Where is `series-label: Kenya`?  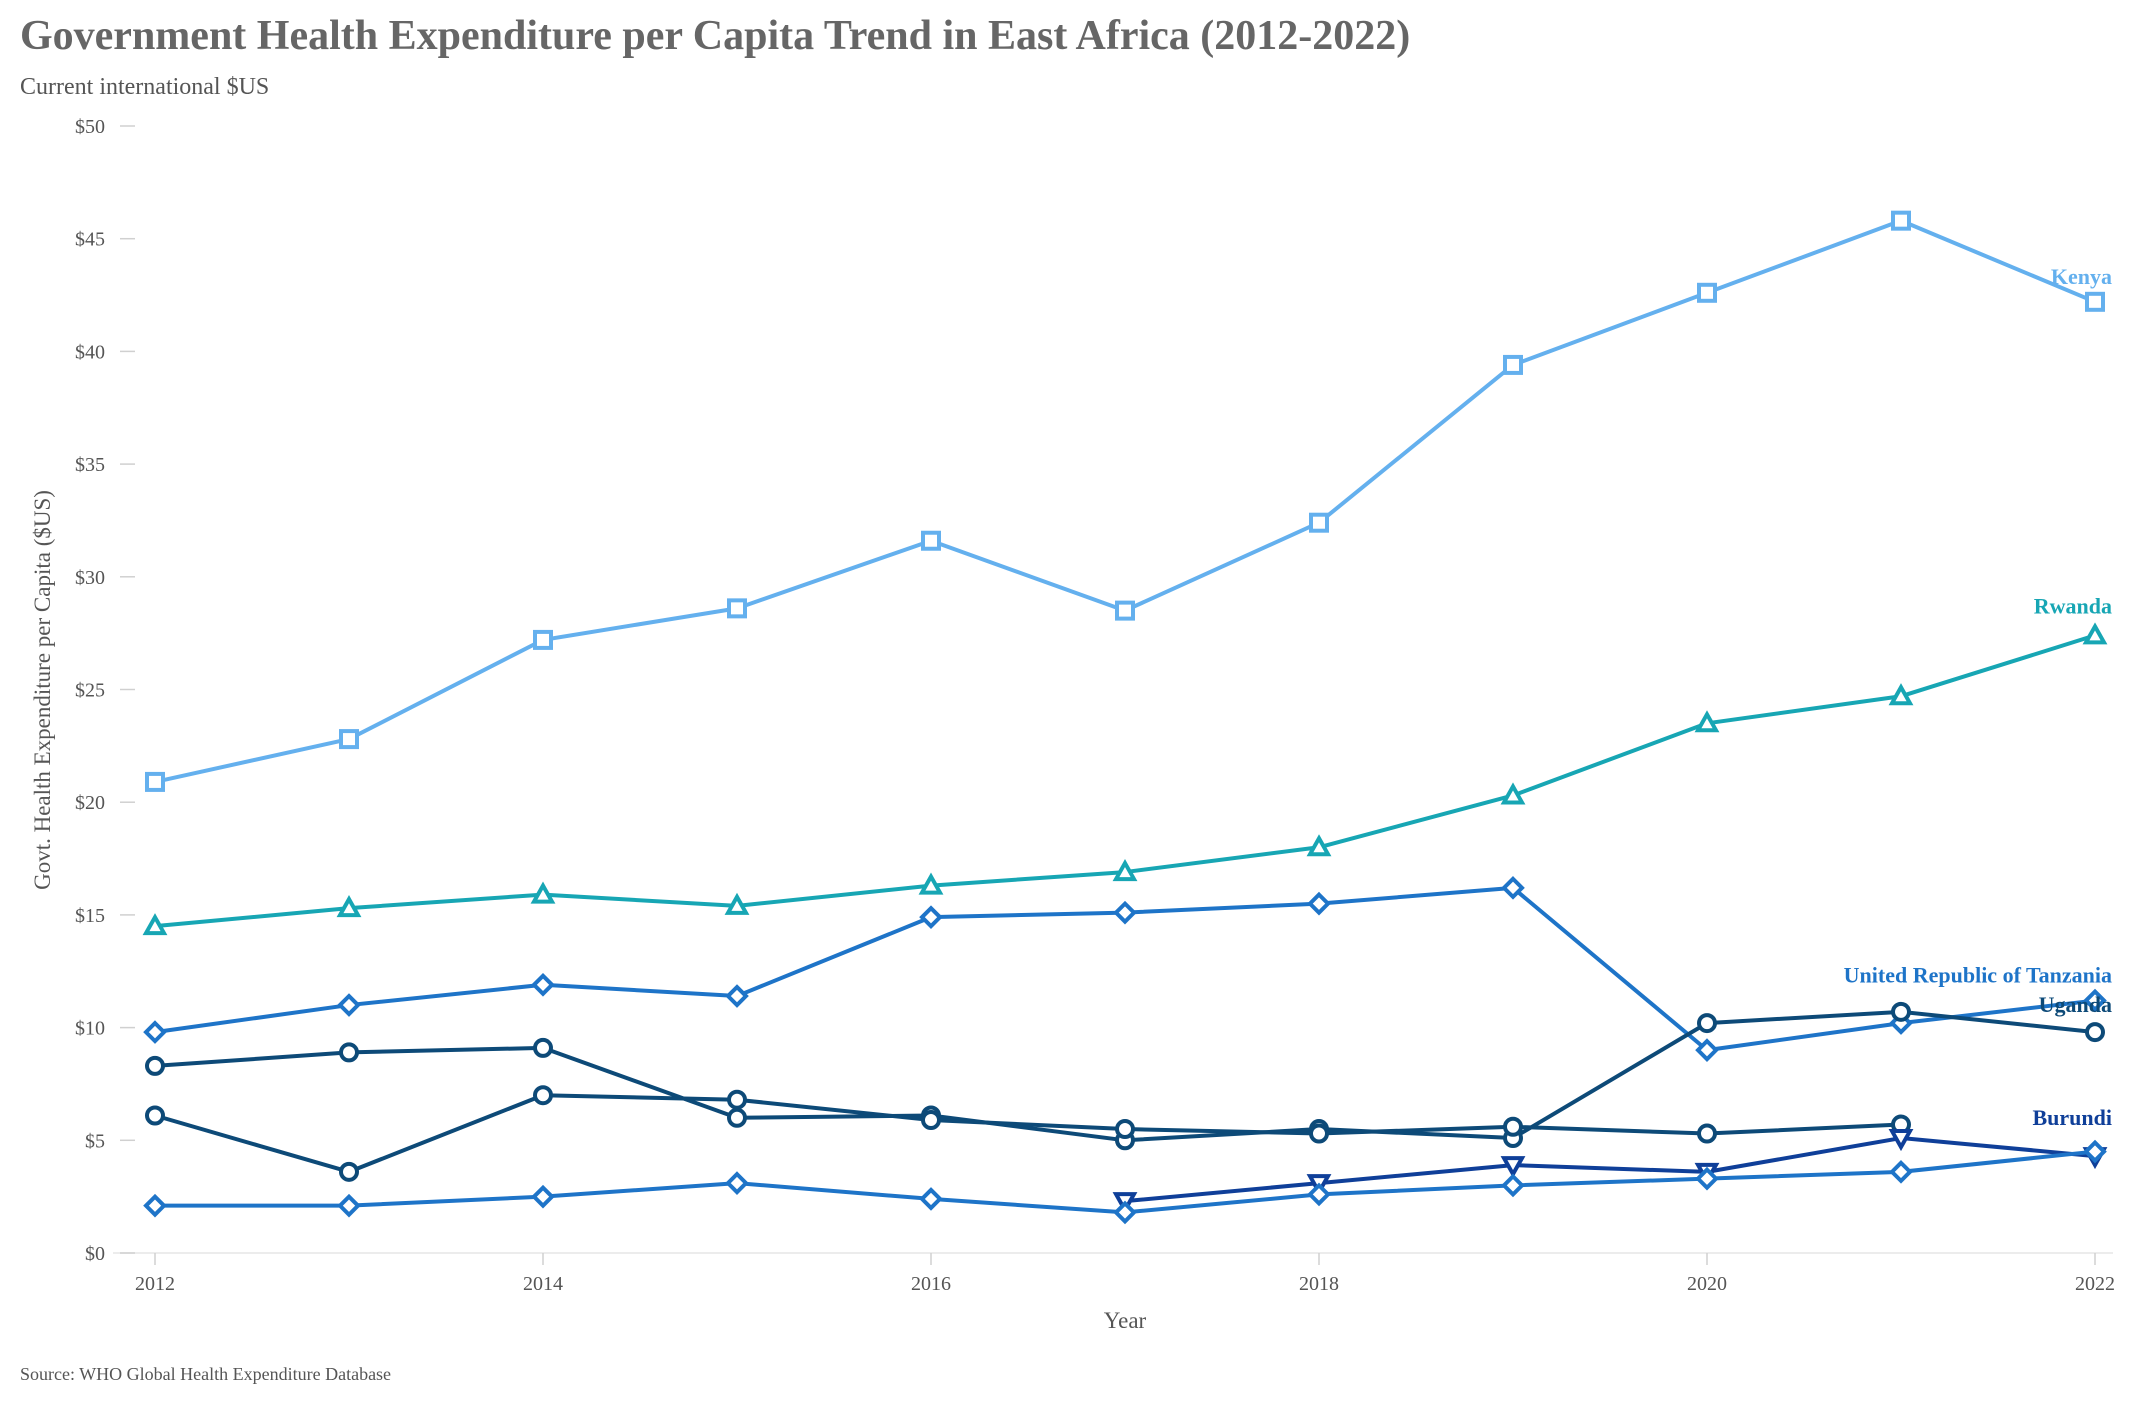 series-label: Kenya is located at coordinates (2081, 276).